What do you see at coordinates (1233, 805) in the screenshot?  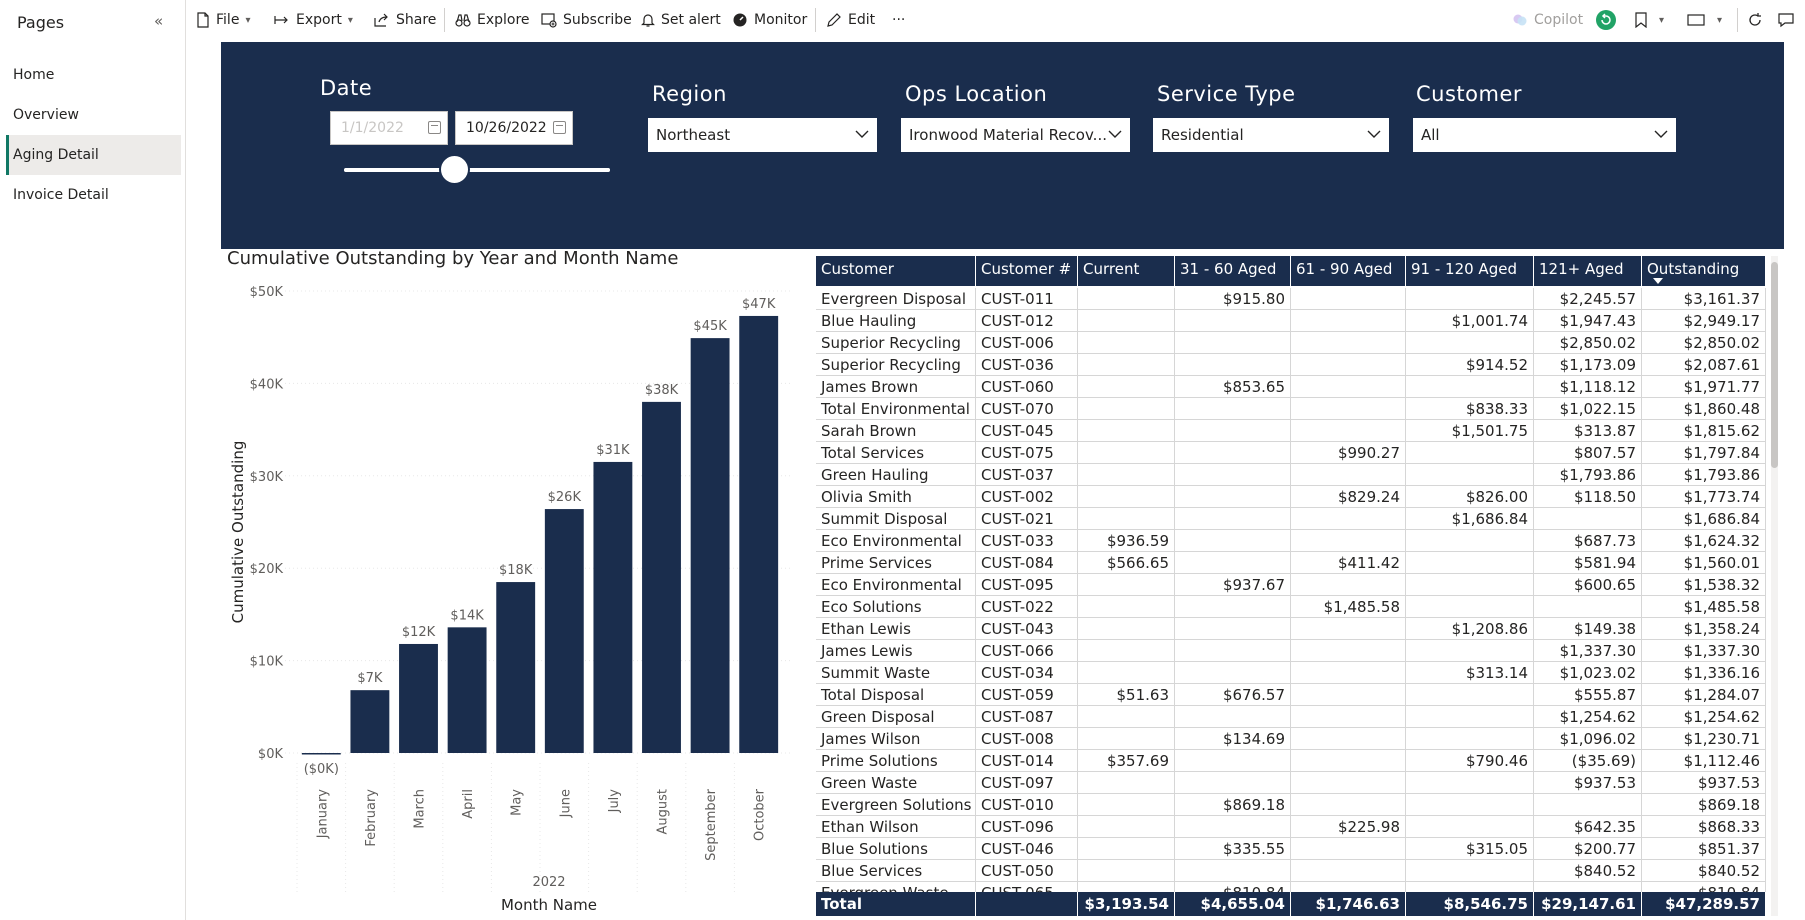 I see `table-cell: $869.18` at bounding box center [1233, 805].